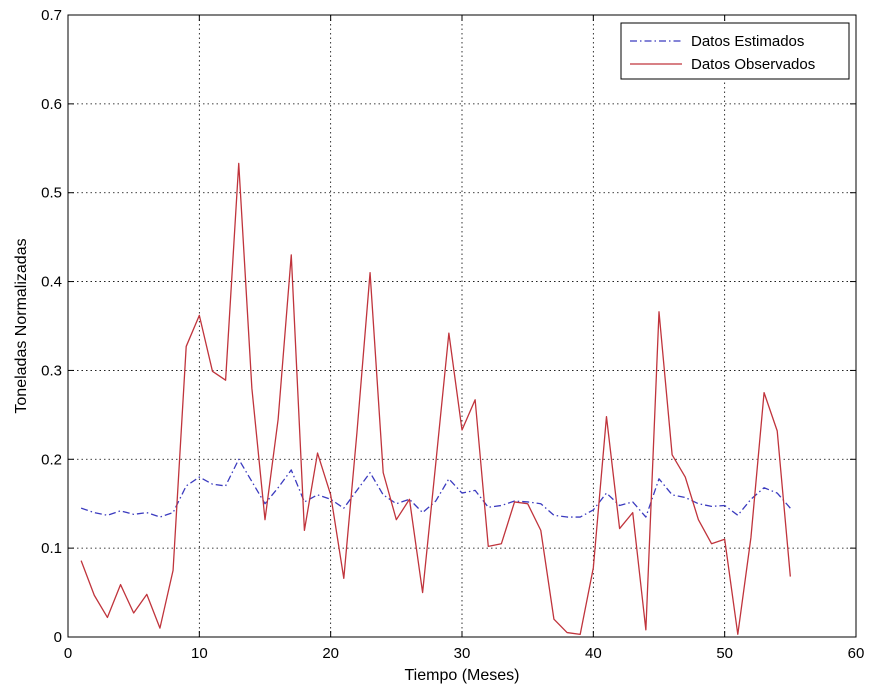 The height and width of the screenshot is (687, 871). Describe the element at coordinates (51, 459) in the screenshot. I see `y-tick-label: 0.2` at that location.